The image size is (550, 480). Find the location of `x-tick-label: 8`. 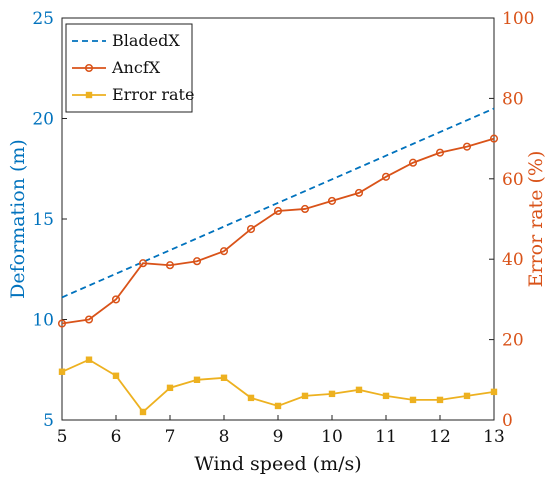

x-tick-label: 8 is located at coordinates (224, 437).